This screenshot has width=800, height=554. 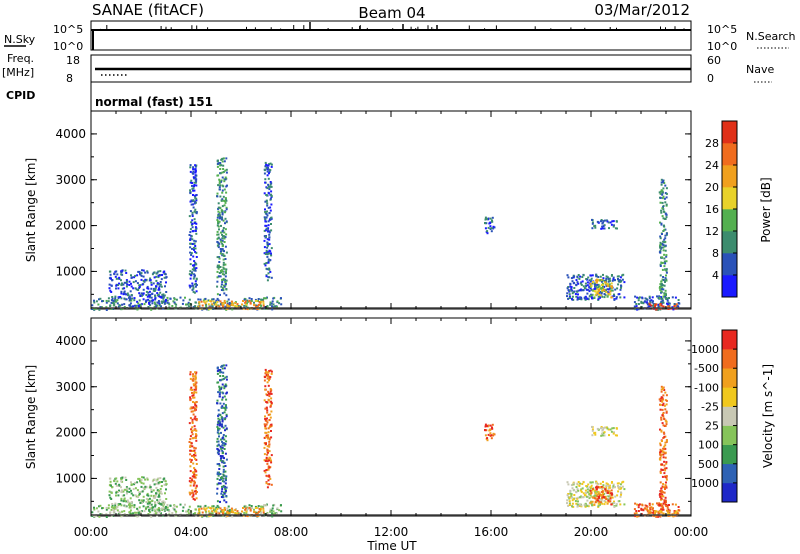 What do you see at coordinates (729, 454) in the screenshot?
I see `velocity-colorbar-swatch` at bounding box center [729, 454].